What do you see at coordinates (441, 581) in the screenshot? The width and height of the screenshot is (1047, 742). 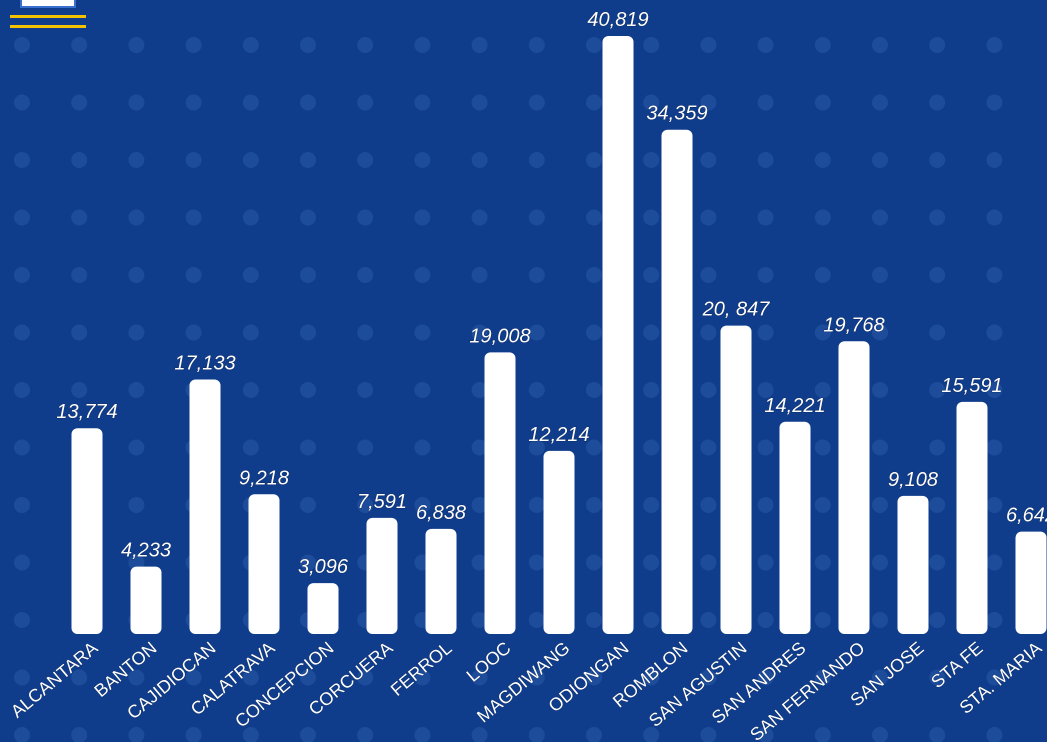 I see `bar-ferrol` at bounding box center [441, 581].